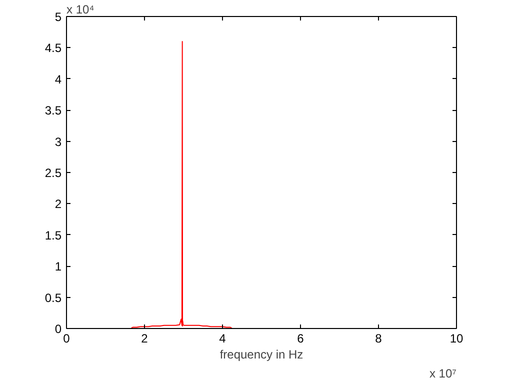 This screenshot has width=506, height=380. I want to click on y-tick-label: 5, so click(58, 17).